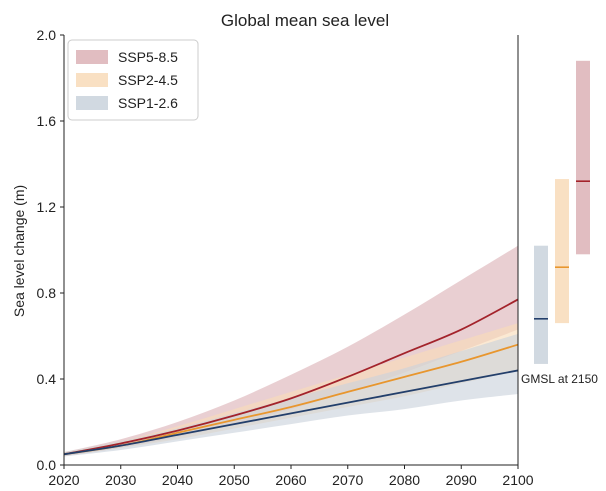  What do you see at coordinates (148, 57) in the screenshot?
I see `legend-label-ssp5-8-5: SSP5-8.5` at bounding box center [148, 57].